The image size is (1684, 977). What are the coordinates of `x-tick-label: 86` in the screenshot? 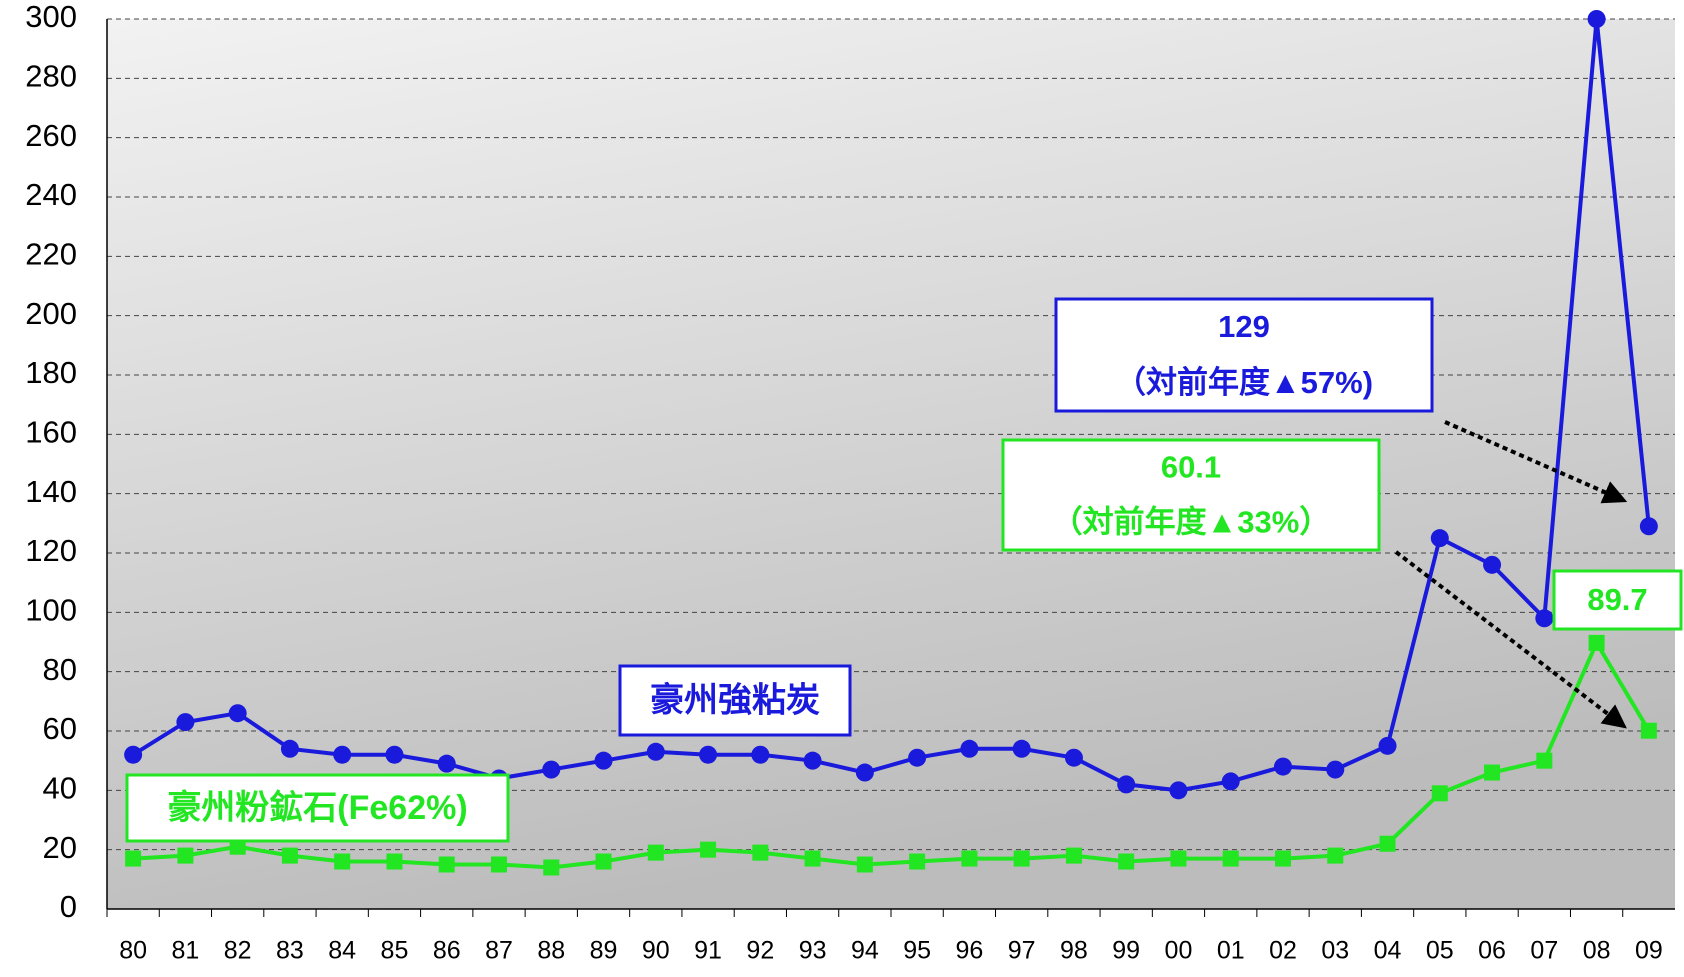 It's located at (447, 951).